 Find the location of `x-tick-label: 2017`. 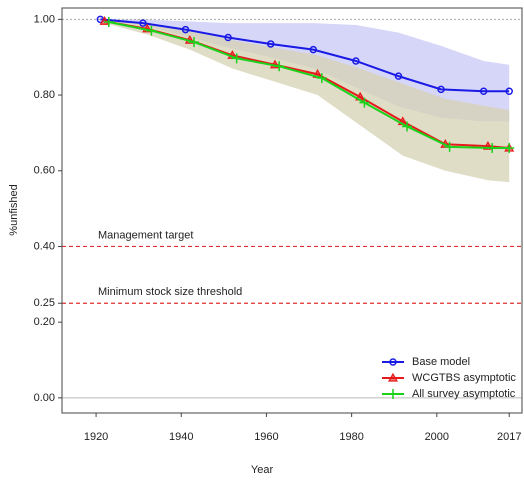

x-tick-label: 2017 is located at coordinates (509, 437).